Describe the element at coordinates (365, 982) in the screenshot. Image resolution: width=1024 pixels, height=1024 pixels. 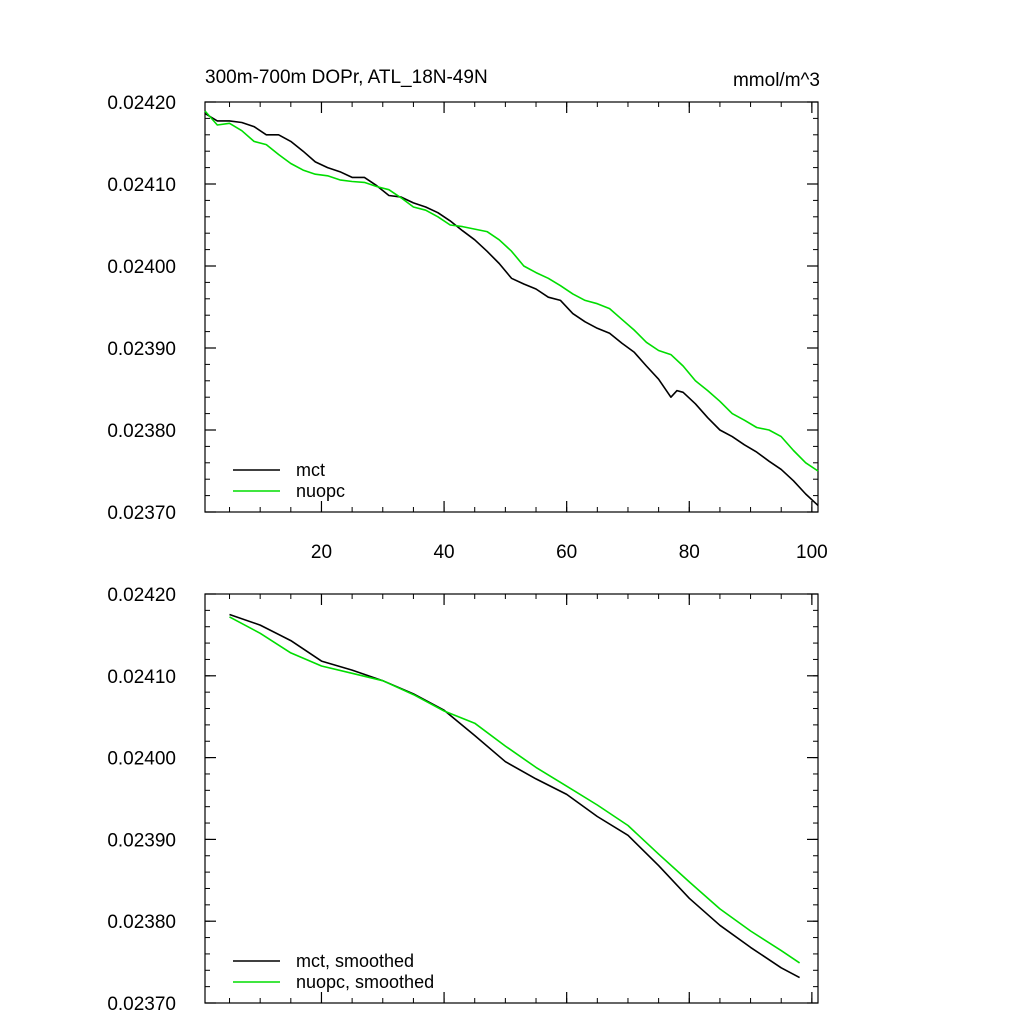
I see `legend-label: nuopc, smoothed` at that location.